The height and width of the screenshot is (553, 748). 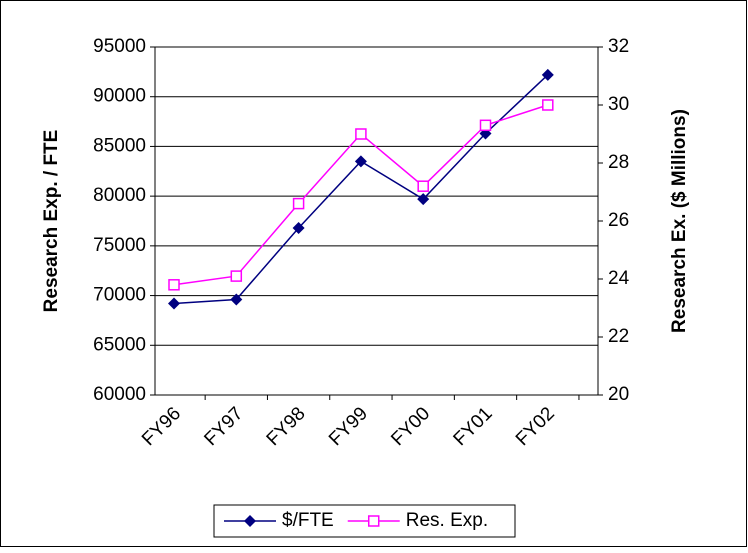 I want to click on y-tick-label: 65000, so click(x=119, y=344).